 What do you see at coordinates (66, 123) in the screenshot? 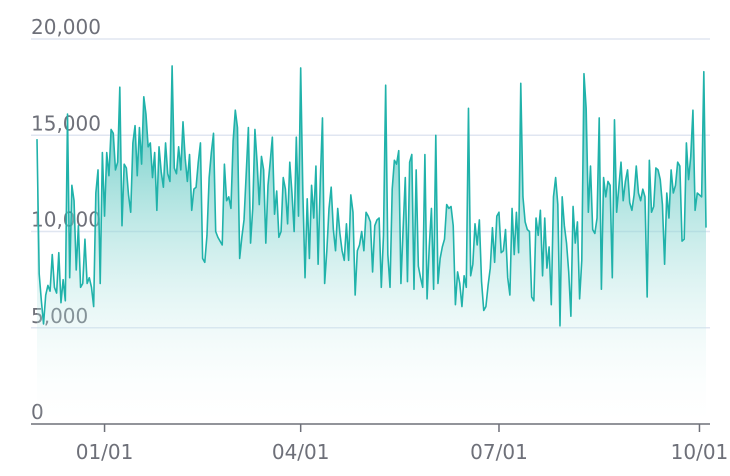
I see `y-tick-label: 15,000` at bounding box center [66, 123].